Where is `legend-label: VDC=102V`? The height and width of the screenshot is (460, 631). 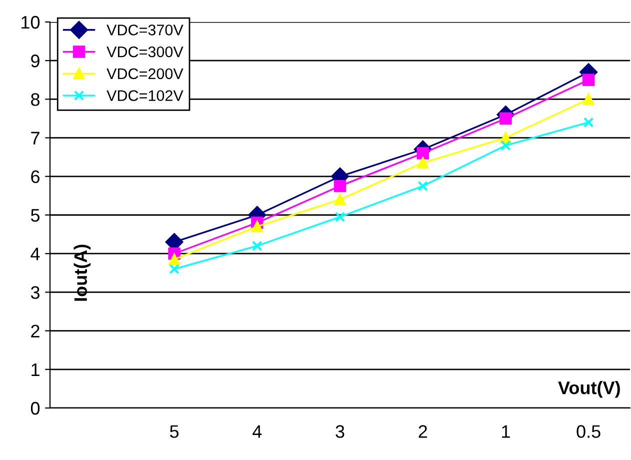 legend-label: VDC=102V is located at coordinates (145, 96).